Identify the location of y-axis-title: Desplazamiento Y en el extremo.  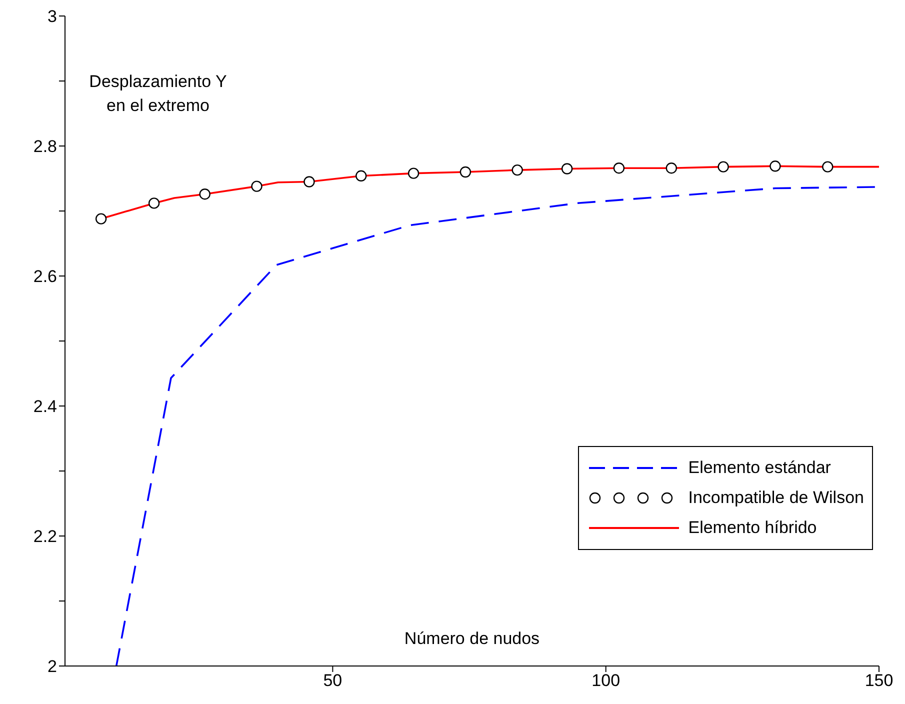
(158, 94).